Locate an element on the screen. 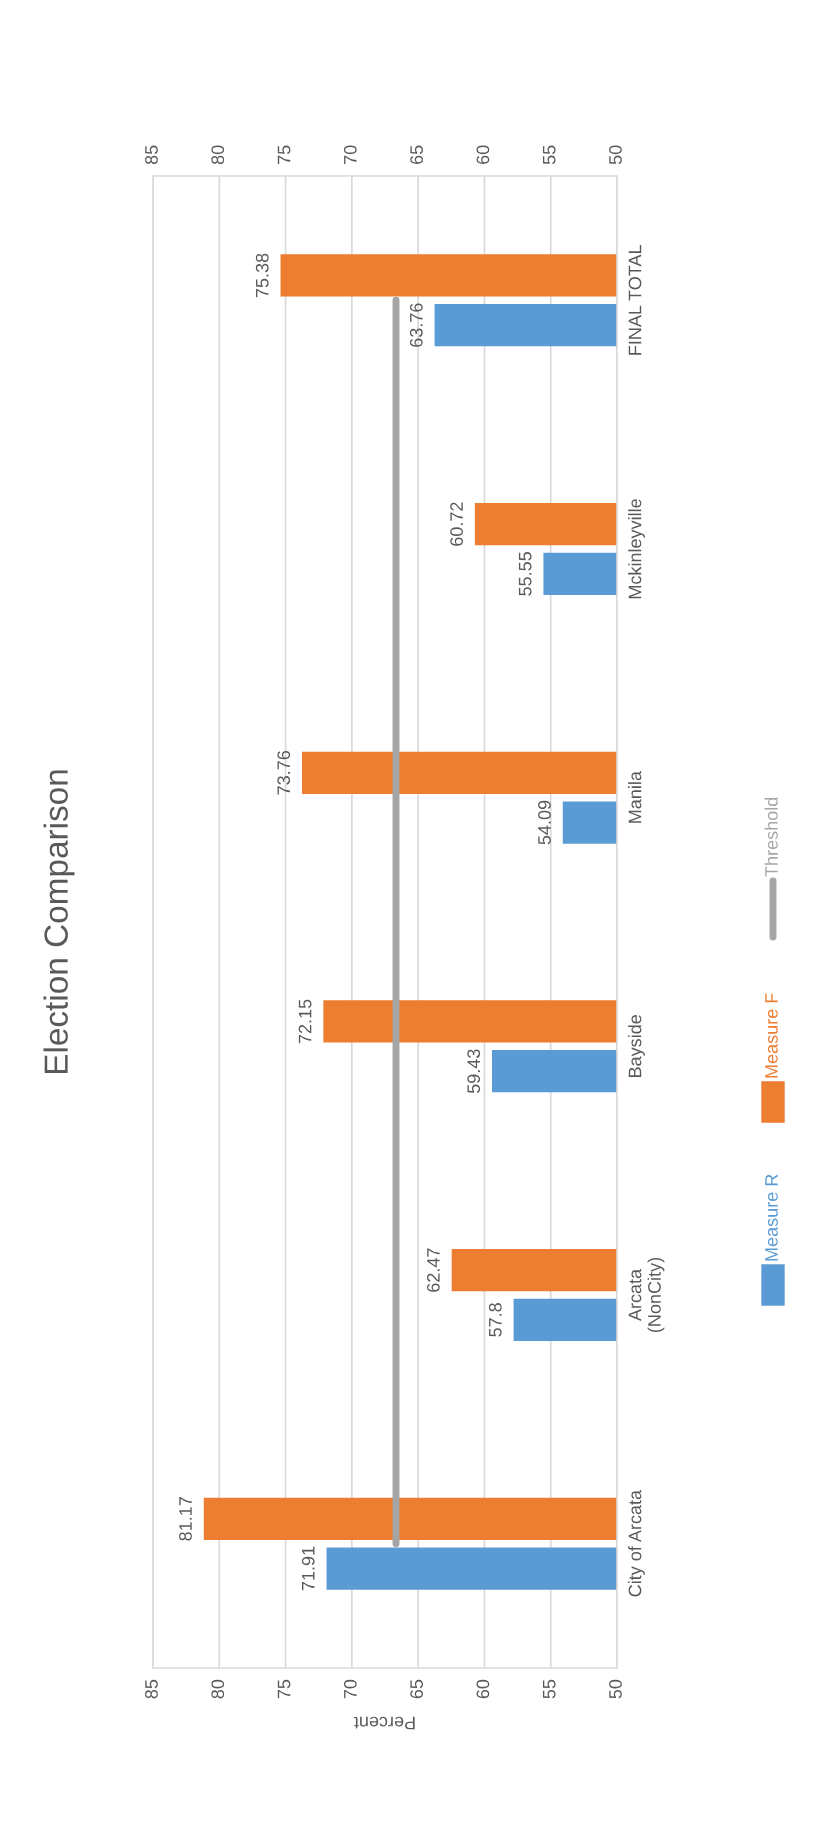 This screenshot has width=833, height=1843. data-label: 81.17 is located at coordinates (185, 1519).